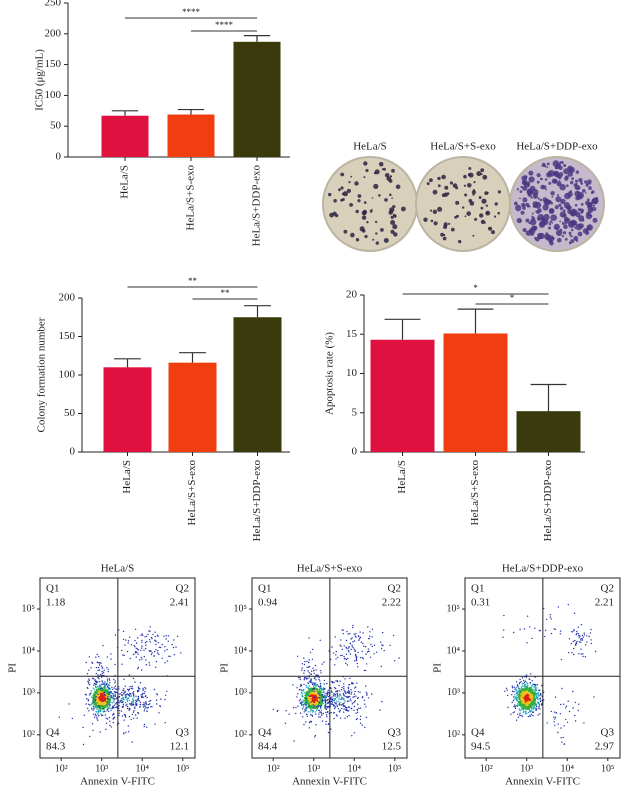 The width and height of the screenshot is (633, 790). I want to click on y-tick-label: 250, so click(53, 4).